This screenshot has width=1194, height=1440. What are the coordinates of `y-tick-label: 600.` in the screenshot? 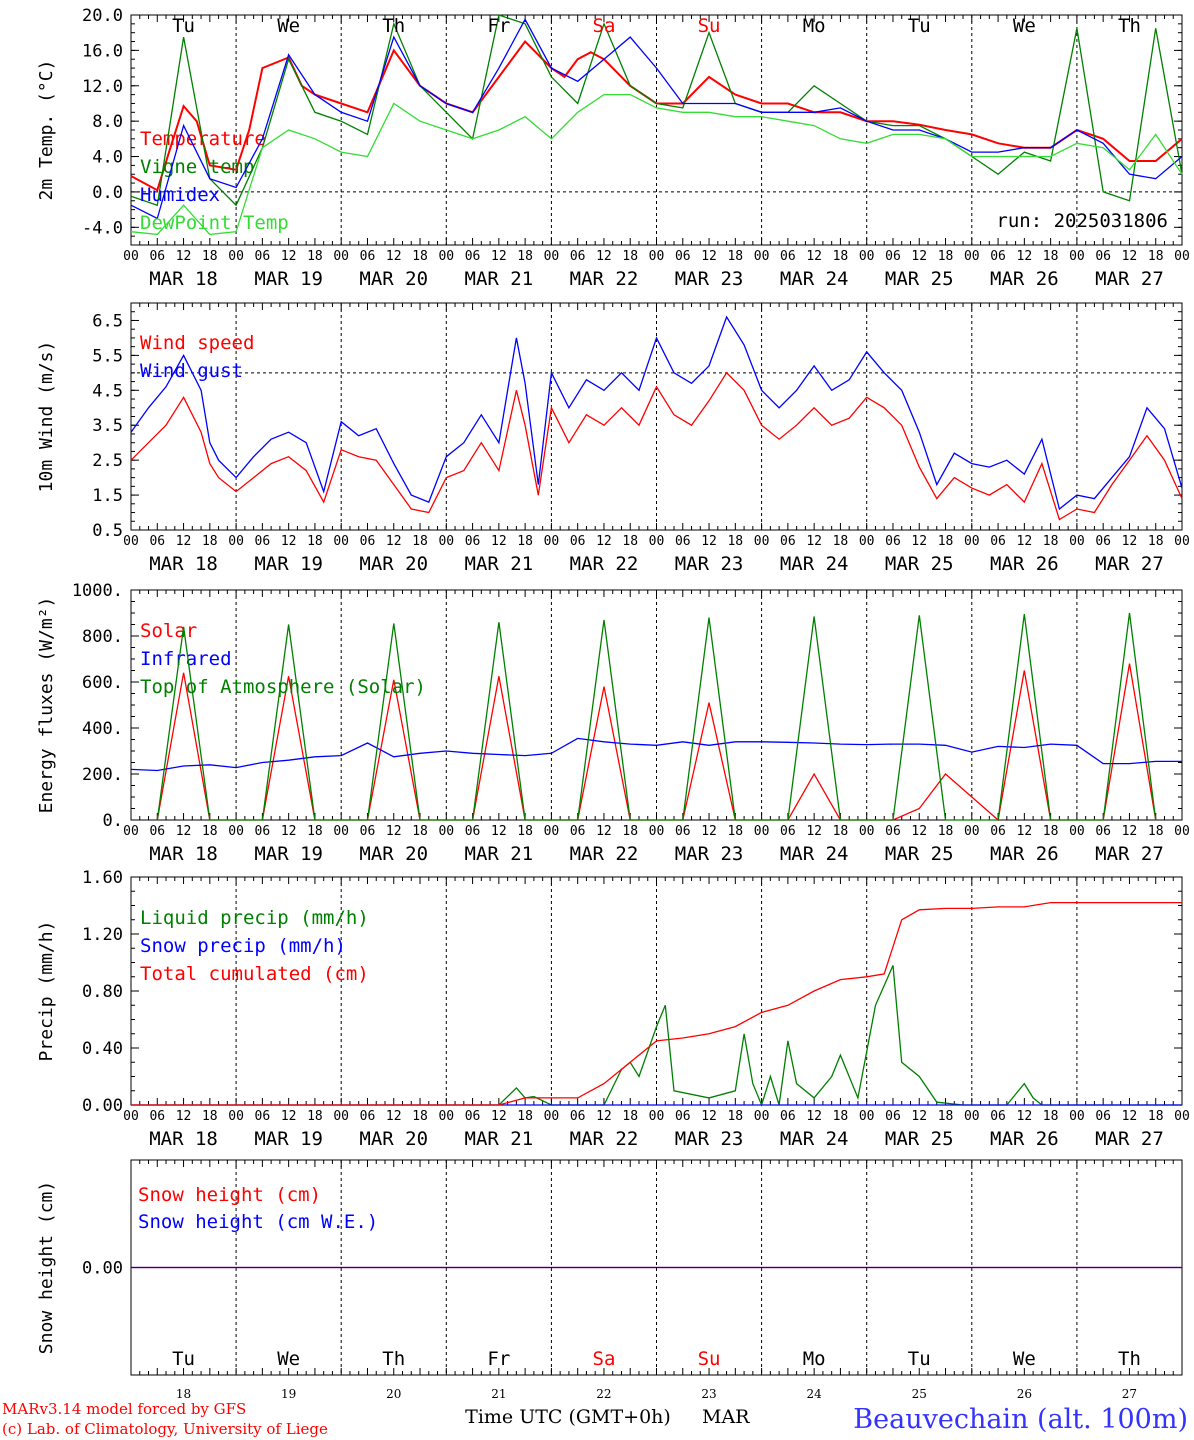 It's located at (102, 683).